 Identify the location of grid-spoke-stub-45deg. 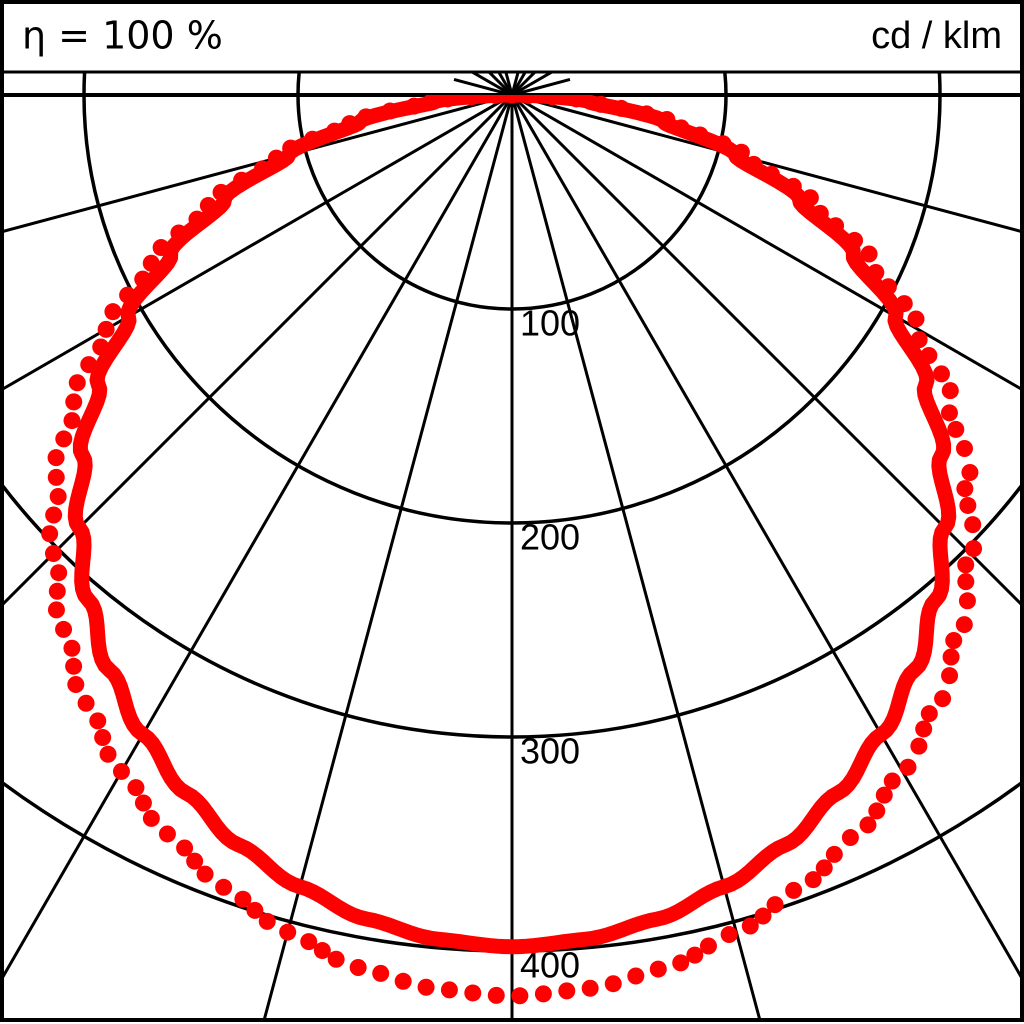
(500, 85).